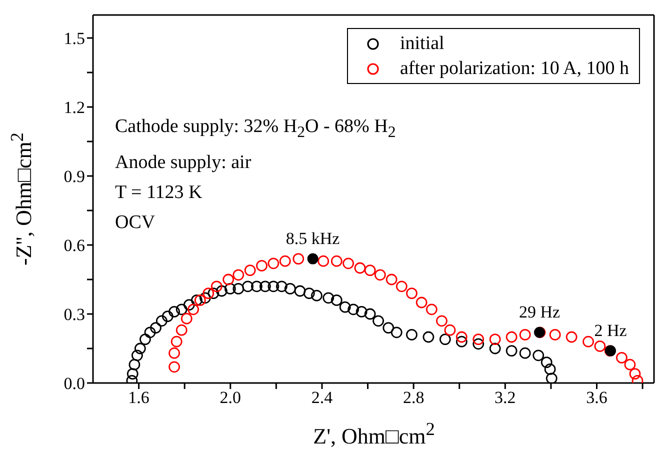  What do you see at coordinates (159, 192) in the screenshot?
I see `annotation: T = 1123 K` at bounding box center [159, 192].